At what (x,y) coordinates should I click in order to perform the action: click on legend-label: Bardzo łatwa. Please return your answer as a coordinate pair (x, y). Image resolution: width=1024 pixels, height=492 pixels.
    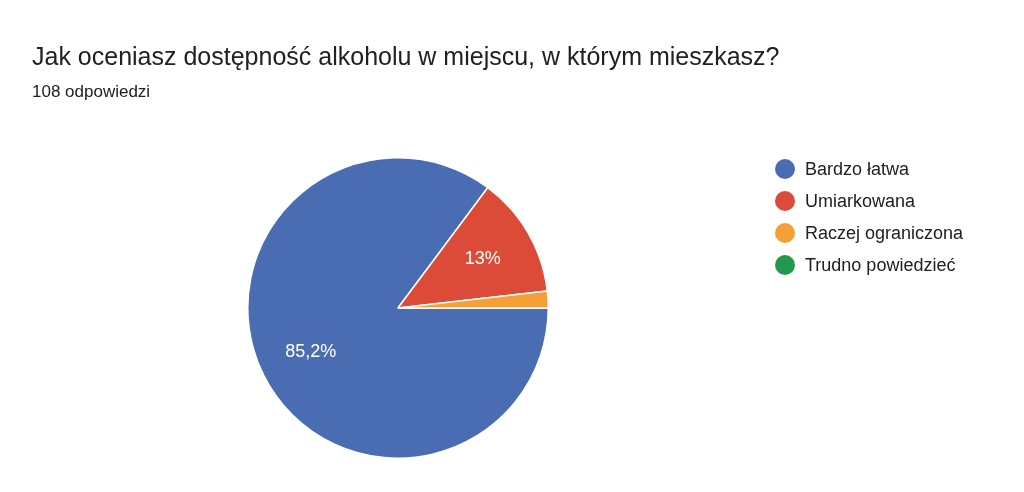
    Looking at the image, I should click on (857, 169).